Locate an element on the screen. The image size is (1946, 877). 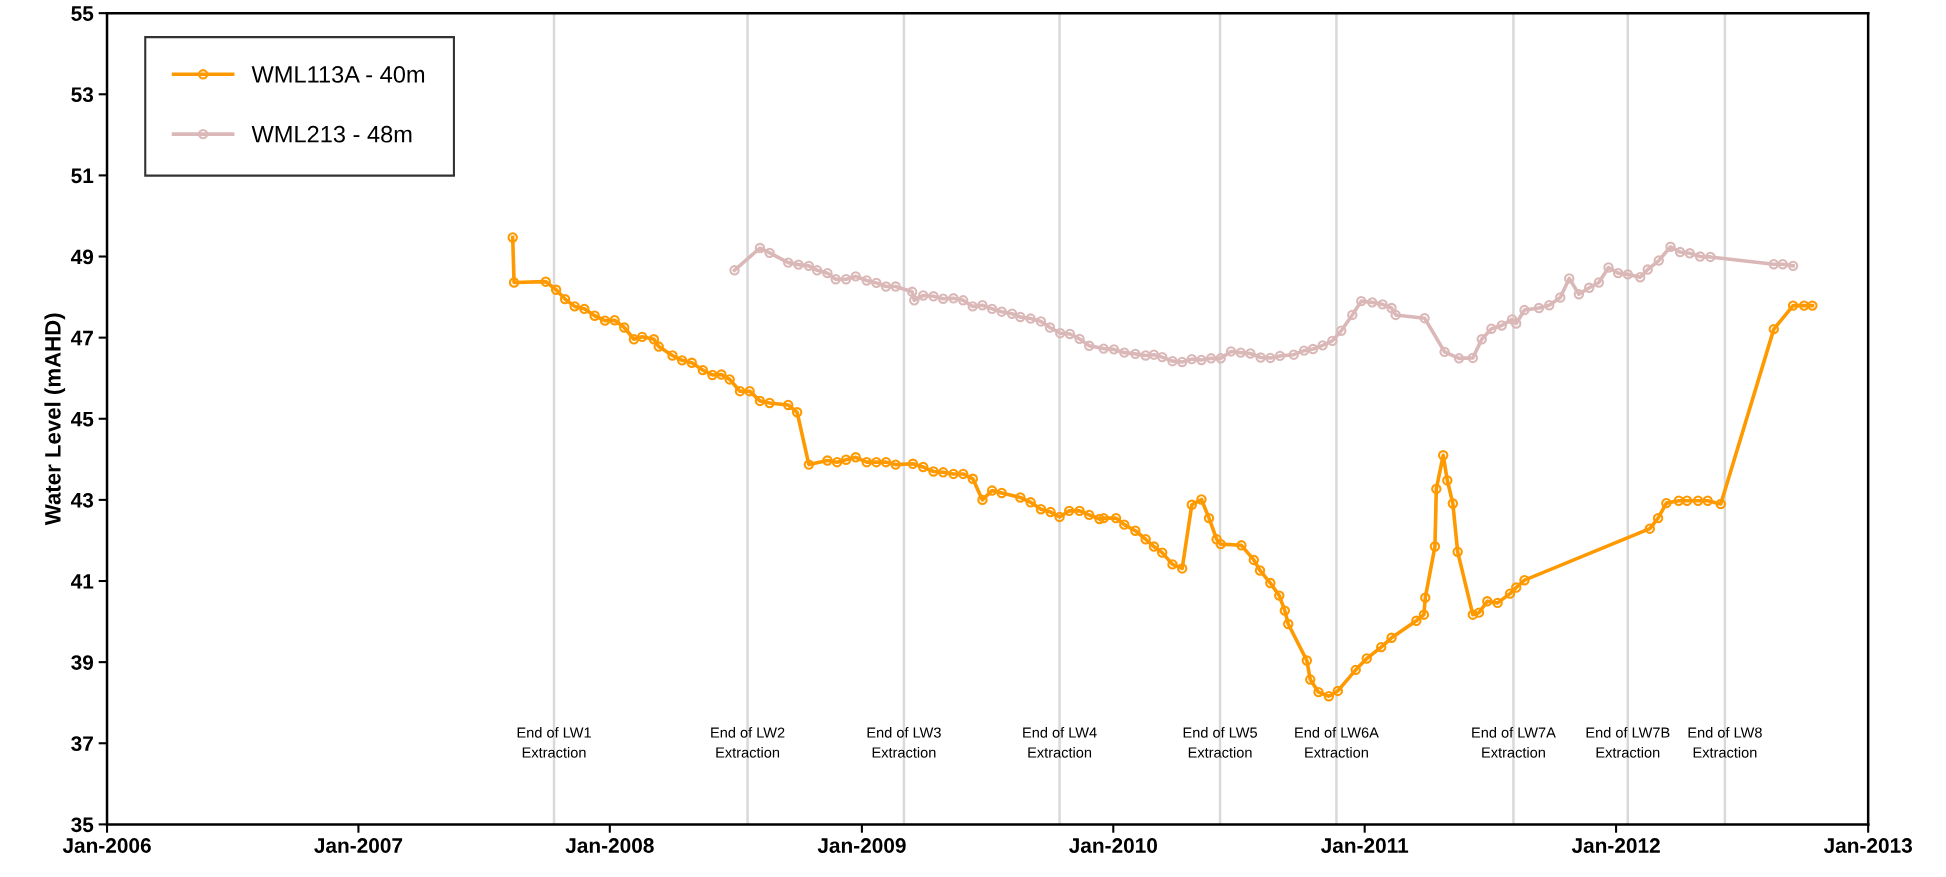
y-tick-label: 45 is located at coordinates (82, 419).